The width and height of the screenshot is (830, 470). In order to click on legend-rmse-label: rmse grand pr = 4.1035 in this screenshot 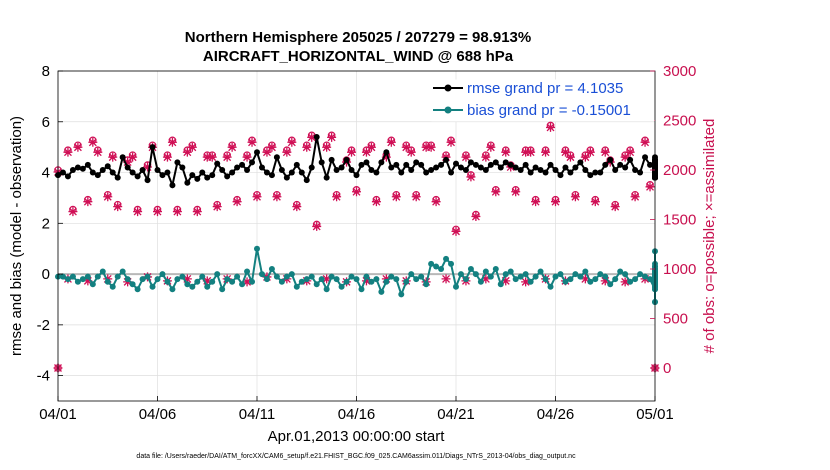, I will do `click(545, 88)`.